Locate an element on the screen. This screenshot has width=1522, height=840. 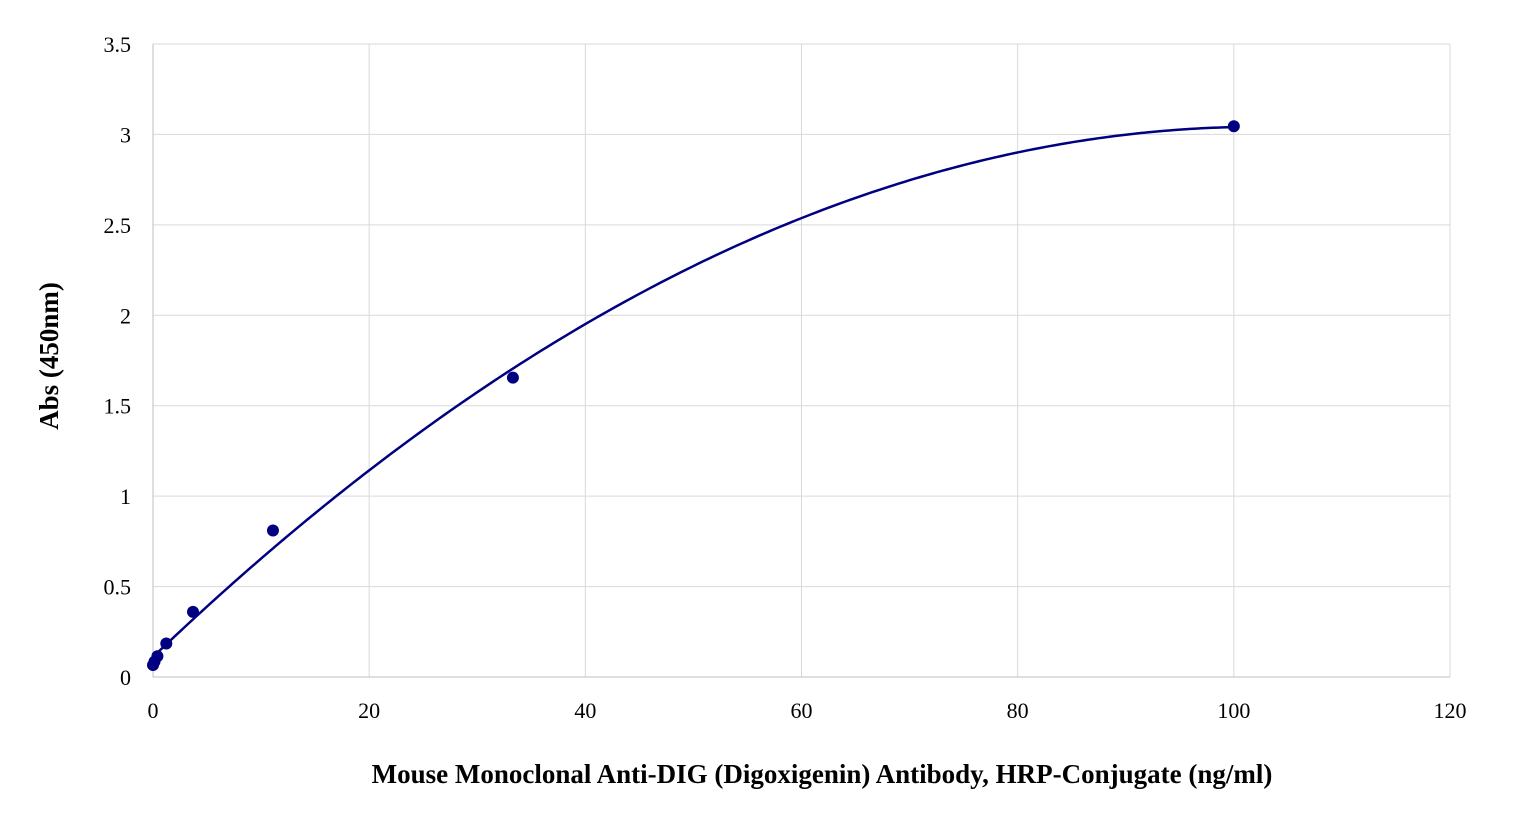
y-axis-ticks: 0 0.5 1 1.5 2 2.5 3 3.5 is located at coordinates (118, 361).